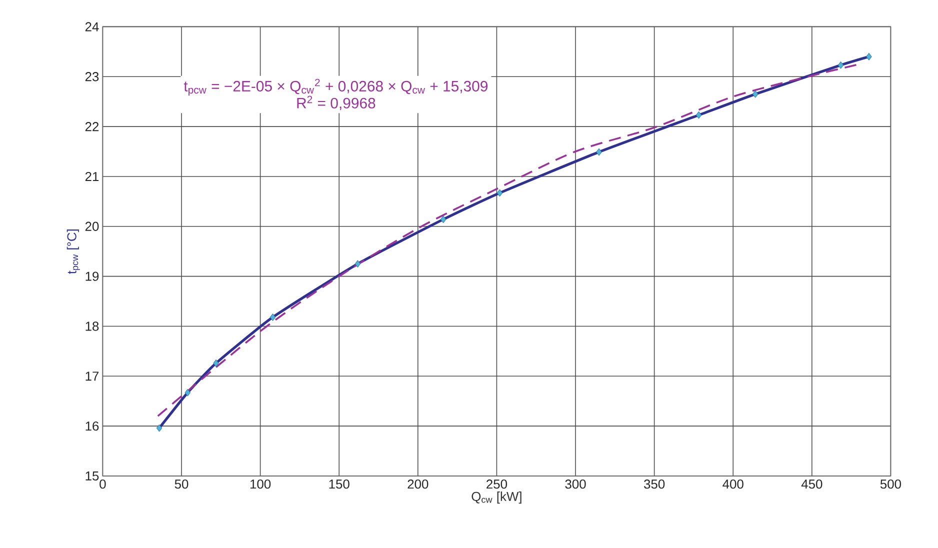 The image size is (938, 548). I want to click on y-tick-label: 21, so click(92, 176).